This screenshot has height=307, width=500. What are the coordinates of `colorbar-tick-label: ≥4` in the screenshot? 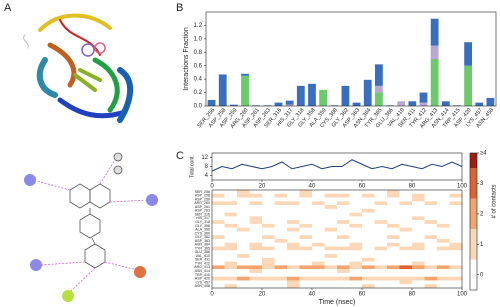 It's located at (483, 154).